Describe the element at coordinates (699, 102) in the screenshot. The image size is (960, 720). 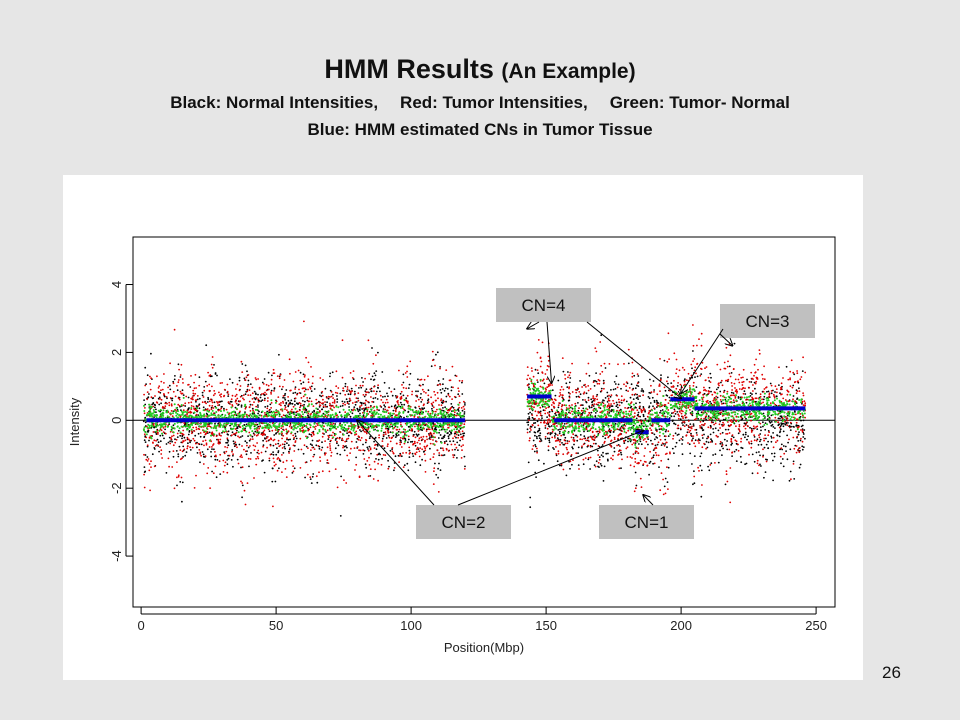
I see `legend-green-text: Green: Tumor- Normal` at that location.